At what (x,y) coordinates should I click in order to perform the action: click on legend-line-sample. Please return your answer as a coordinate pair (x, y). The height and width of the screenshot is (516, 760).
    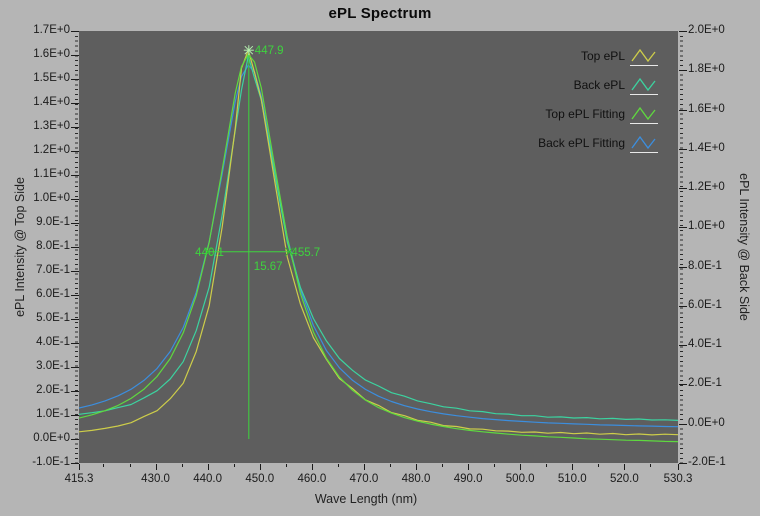
    Looking at the image, I should click on (643, 142).